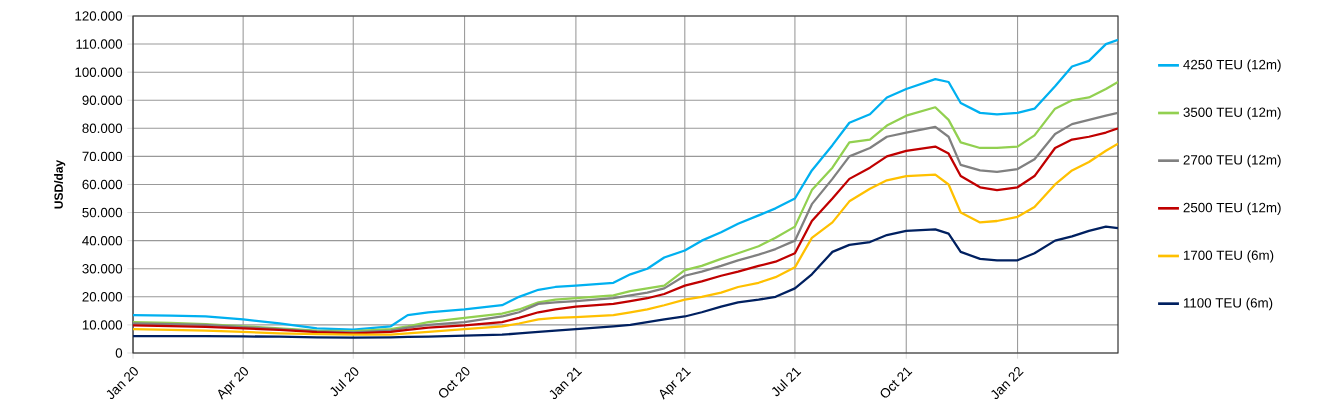 The width and height of the screenshot is (1342, 414). What do you see at coordinates (1232, 113) in the screenshot?
I see `legend-label: 3500 TEU (12m)` at bounding box center [1232, 113].